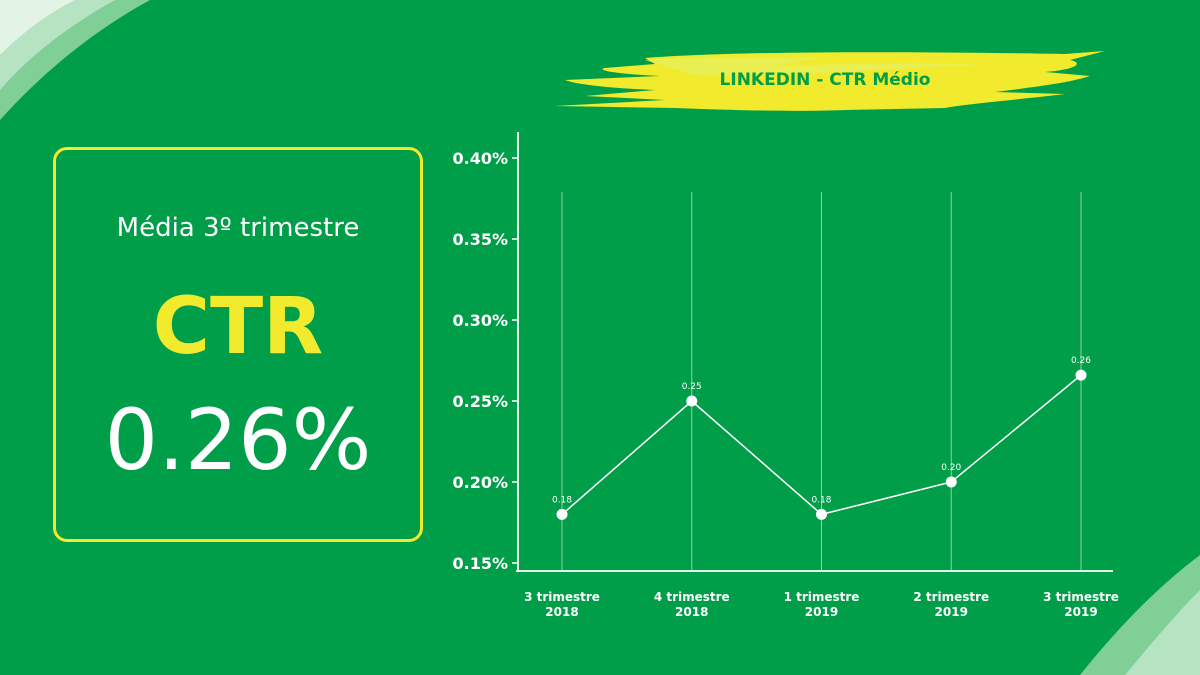 The height and width of the screenshot is (675, 1200). What do you see at coordinates (238, 228) in the screenshot?
I see `kpi-subtitle: Média 3º trimestre` at bounding box center [238, 228].